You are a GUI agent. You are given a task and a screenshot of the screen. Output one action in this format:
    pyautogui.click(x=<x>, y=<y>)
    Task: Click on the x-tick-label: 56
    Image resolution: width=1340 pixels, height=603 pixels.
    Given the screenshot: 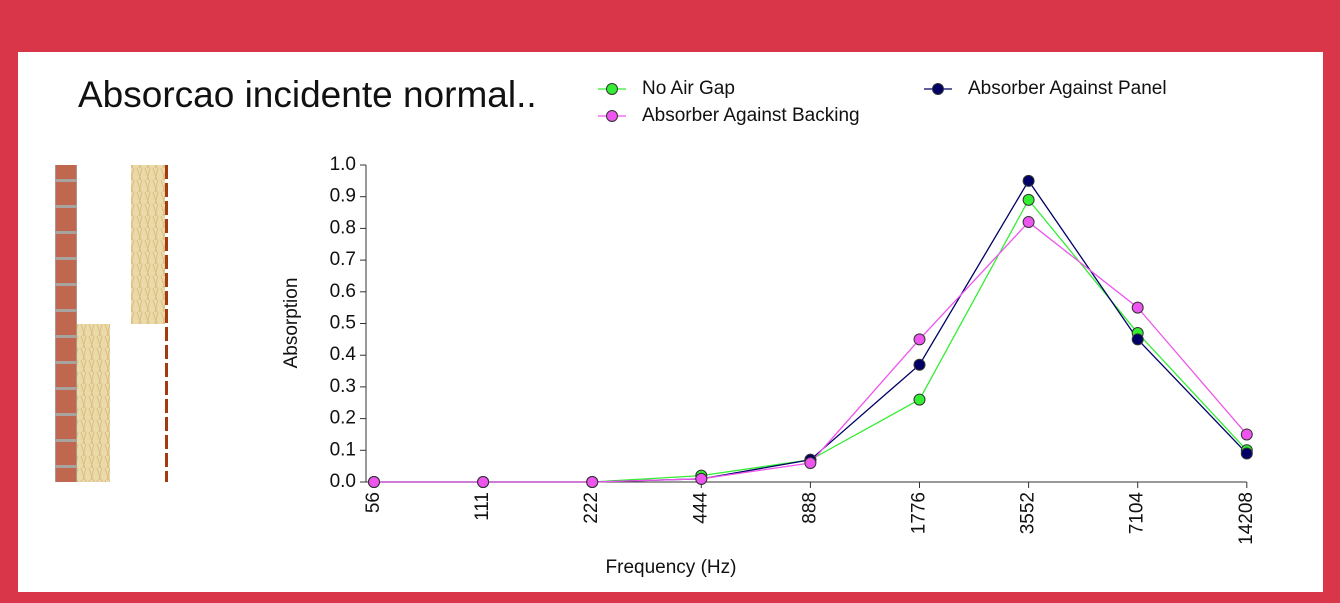 What is the action you would take?
    pyautogui.click(x=373, y=502)
    